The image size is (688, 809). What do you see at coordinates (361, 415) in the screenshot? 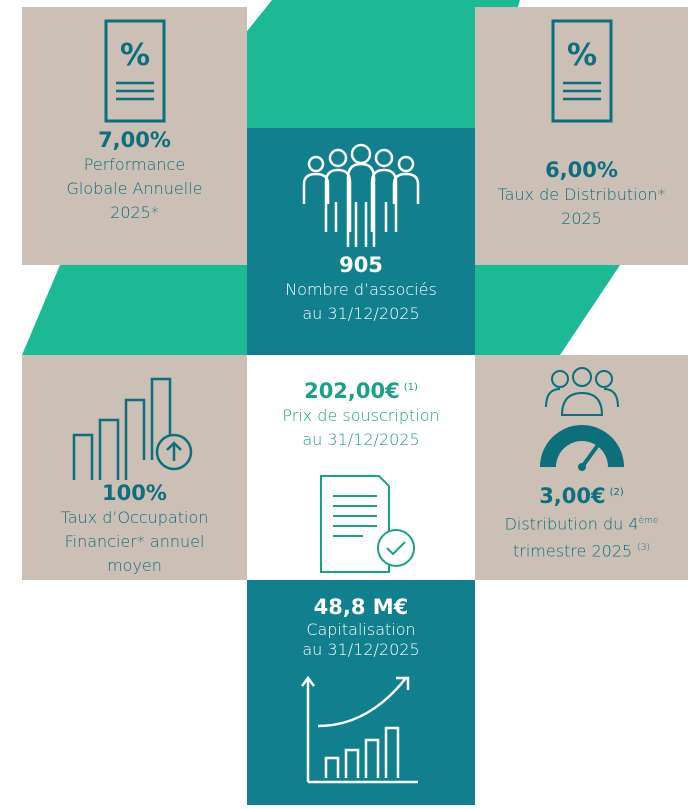
I see `text: Prix de souscription` at bounding box center [361, 415].